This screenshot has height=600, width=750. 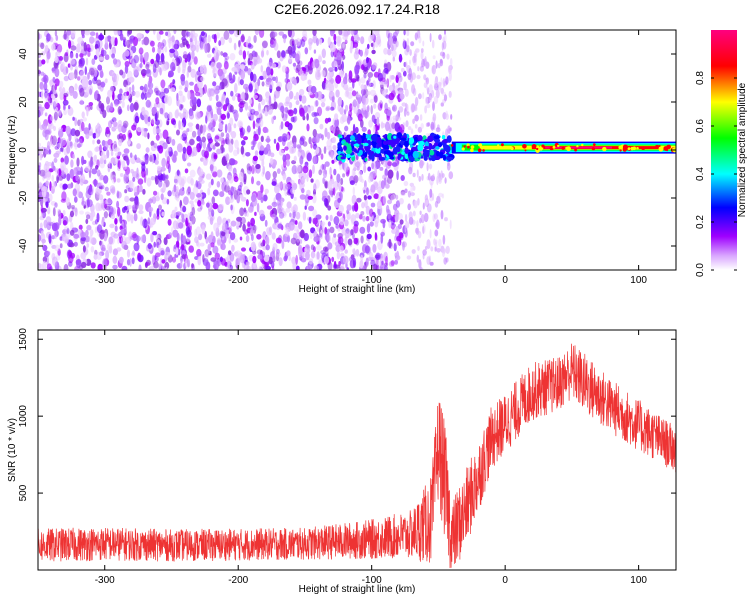 I want to click on snr-y-label: SNR (10 * v/v), so click(x=12, y=450).